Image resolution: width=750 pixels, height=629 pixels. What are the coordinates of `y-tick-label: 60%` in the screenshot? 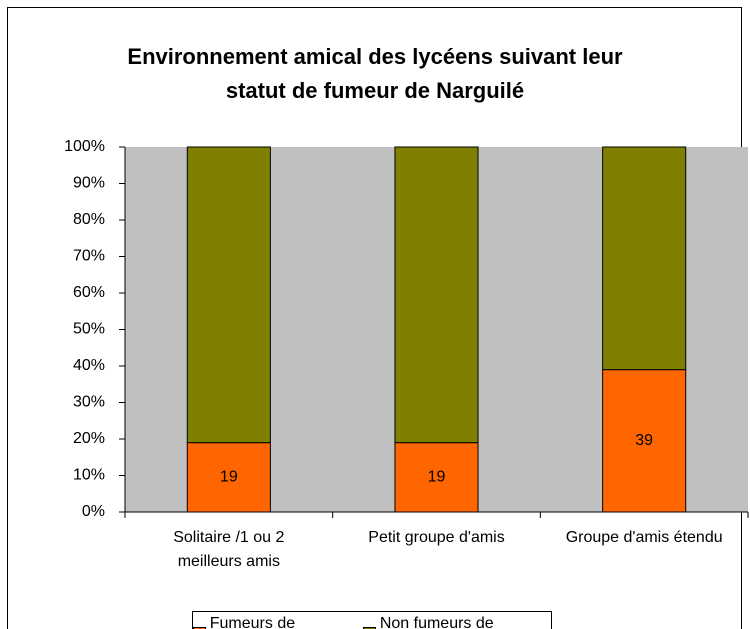 It's located at (89, 292).